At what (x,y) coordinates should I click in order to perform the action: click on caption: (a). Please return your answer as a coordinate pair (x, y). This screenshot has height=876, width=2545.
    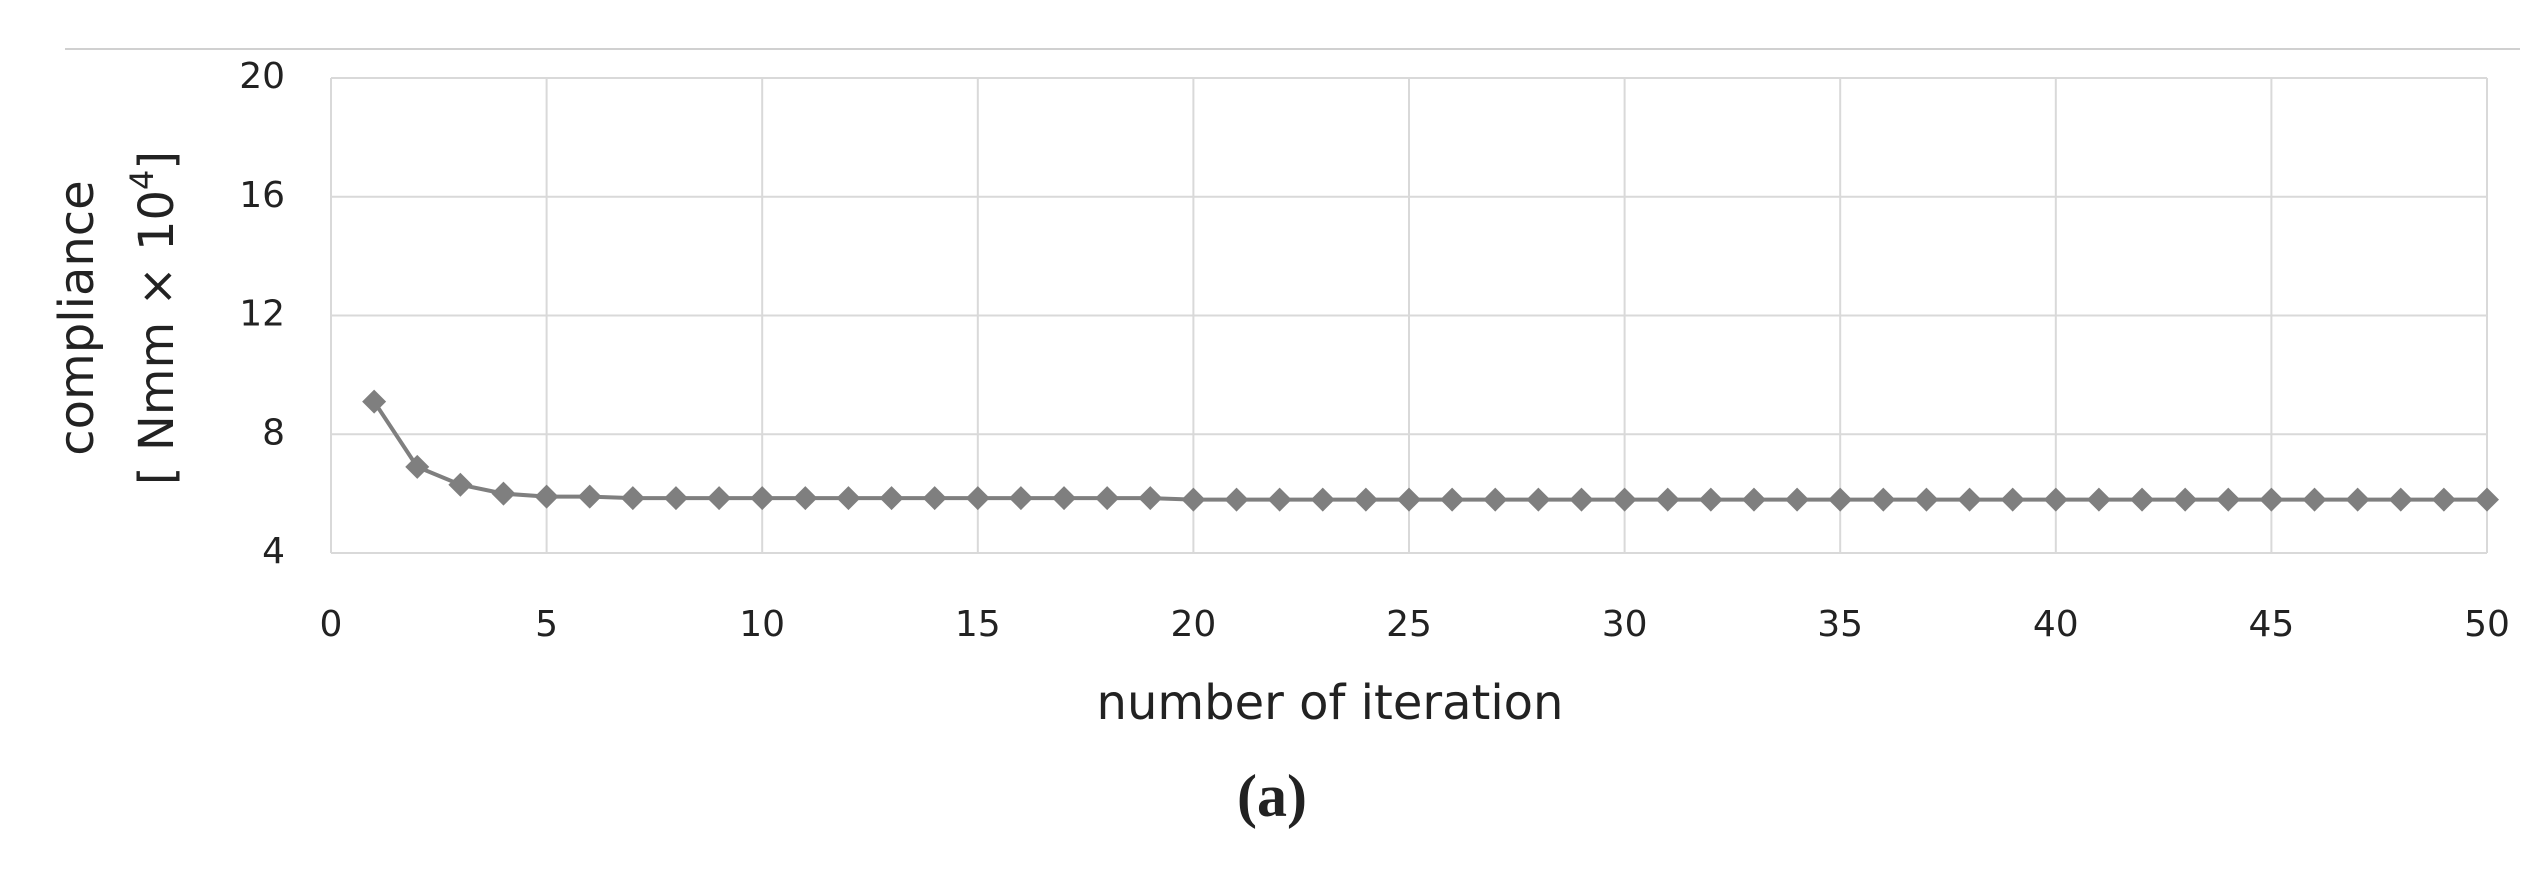
    Looking at the image, I should click on (1272, 796).